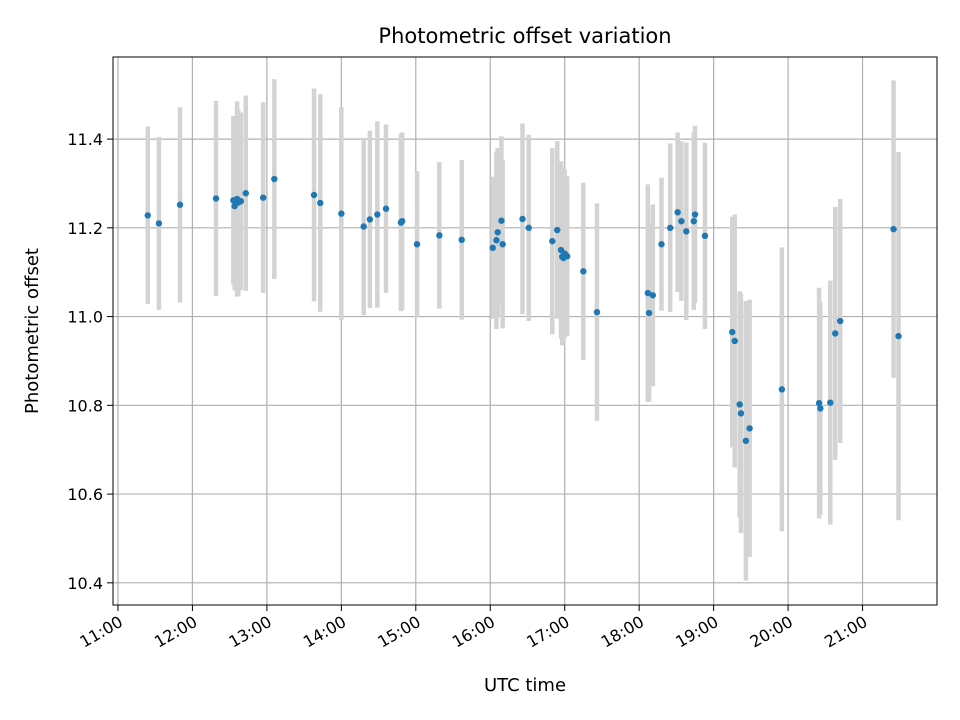  Describe the element at coordinates (524, 36) in the screenshot. I see `chart-title: Photometric offset variation` at that location.